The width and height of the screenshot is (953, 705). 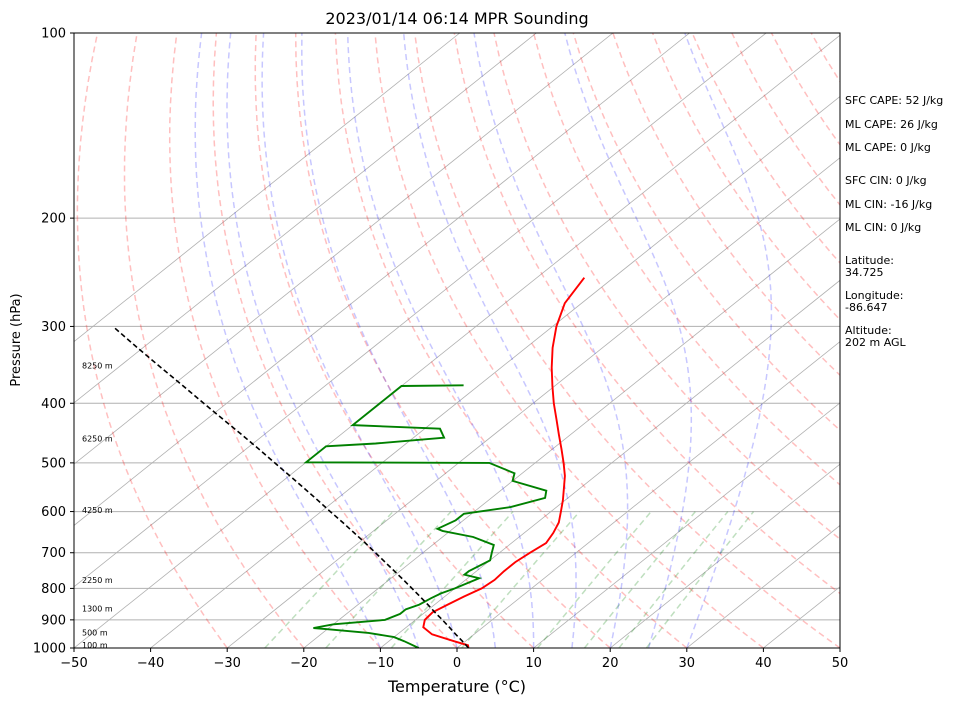 I want to click on y-tick-label: 600, so click(x=53, y=512).